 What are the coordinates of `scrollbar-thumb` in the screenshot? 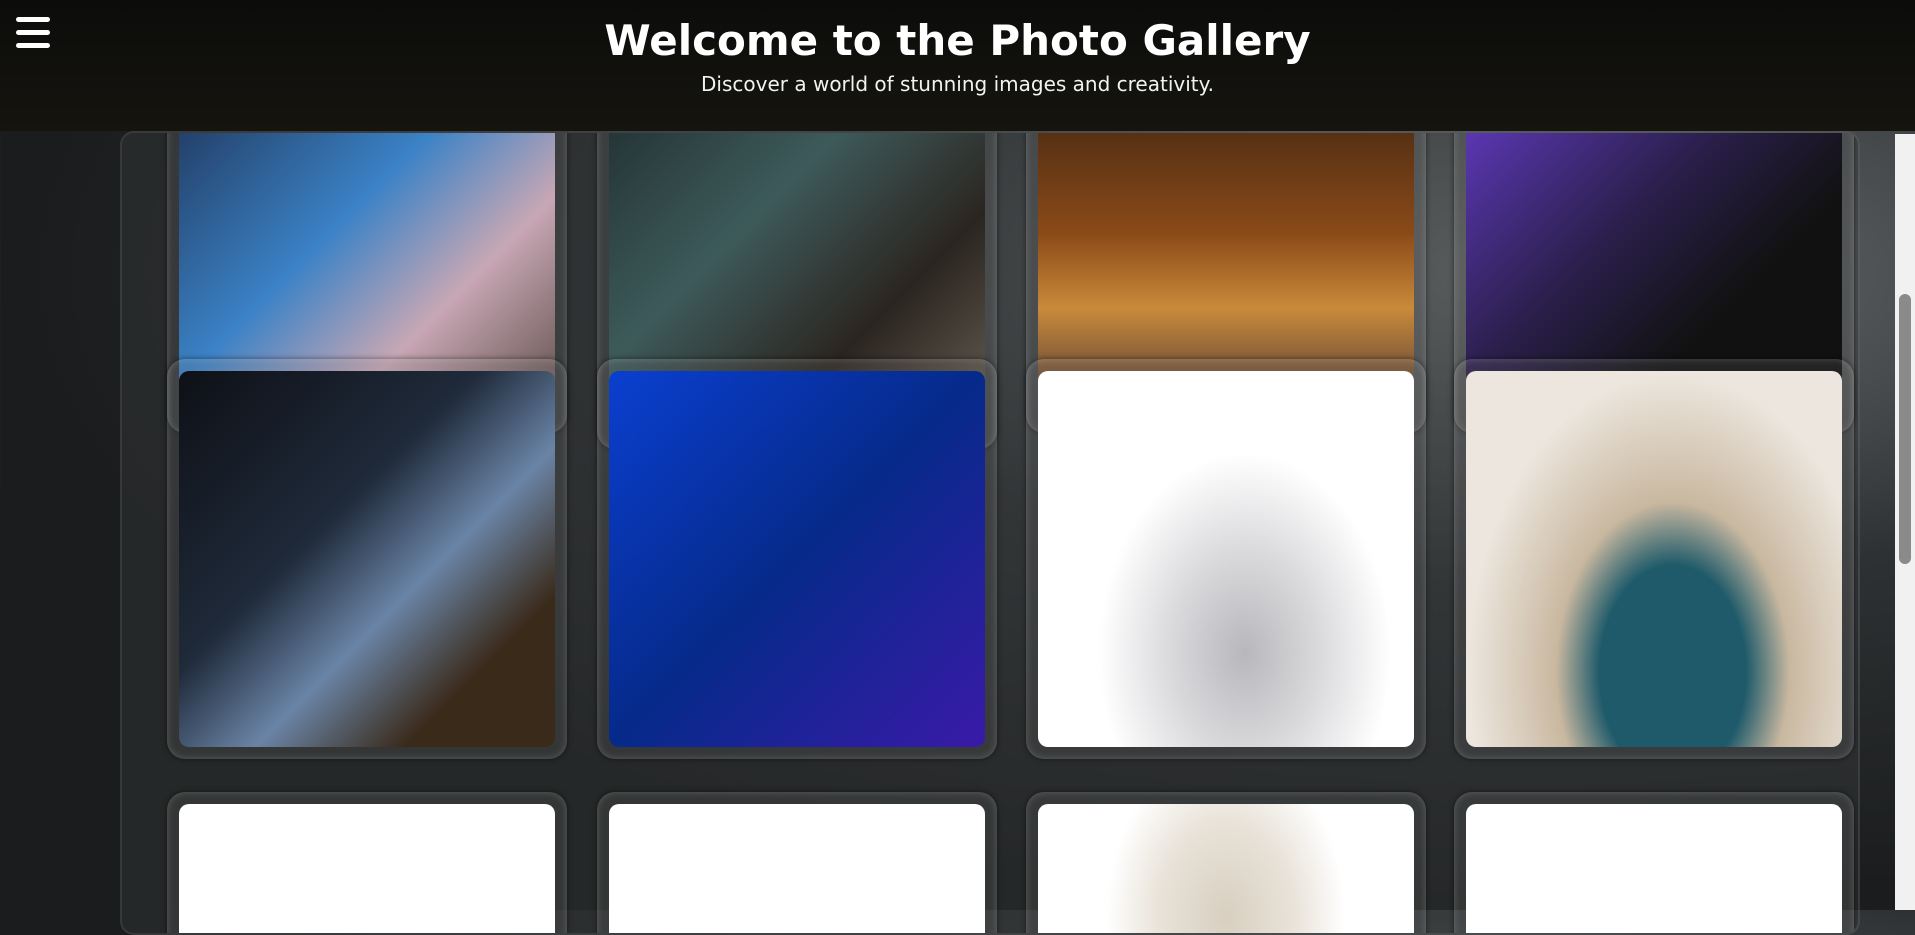 It's located at (1905, 429).